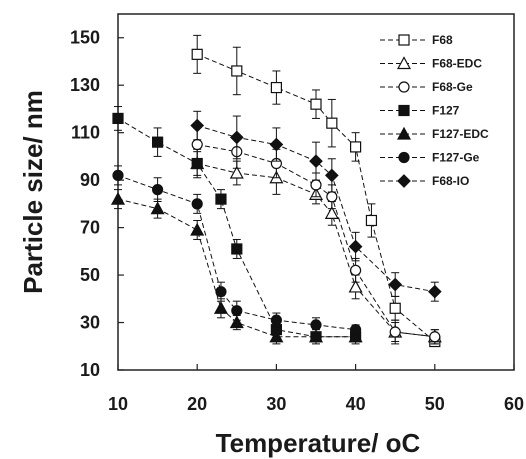  What do you see at coordinates (457, 64) in the screenshot?
I see `legend-label: F68-EDC` at bounding box center [457, 64].